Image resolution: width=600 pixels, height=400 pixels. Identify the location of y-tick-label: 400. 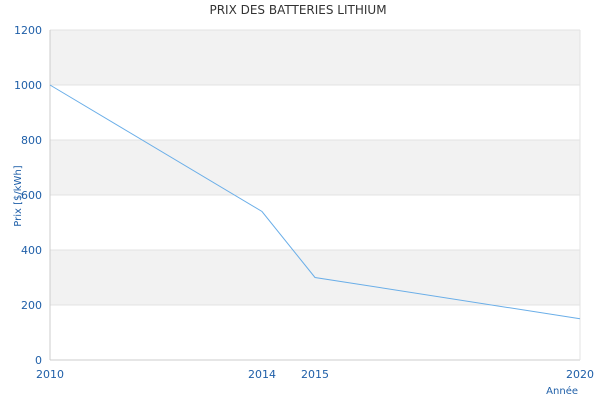
(31, 250).